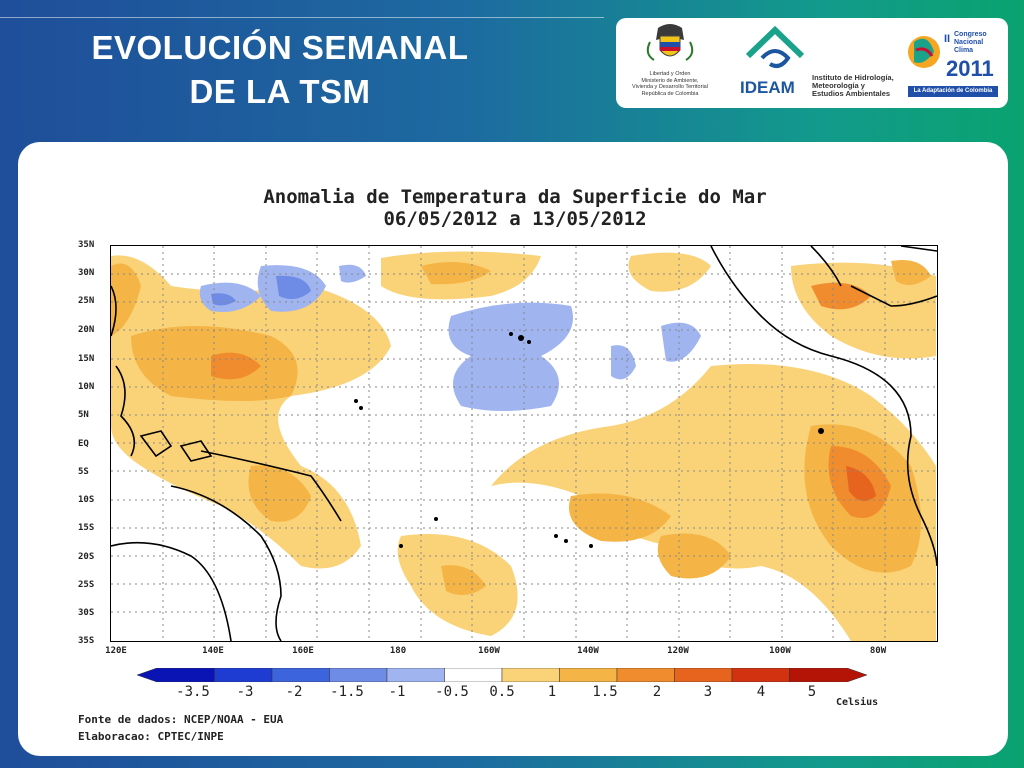 The width and height of the screenshot is (1024, 768). Describe the element at coordinates (963, 50) in the screenshot. I see `svg-text: Clima` at that location.